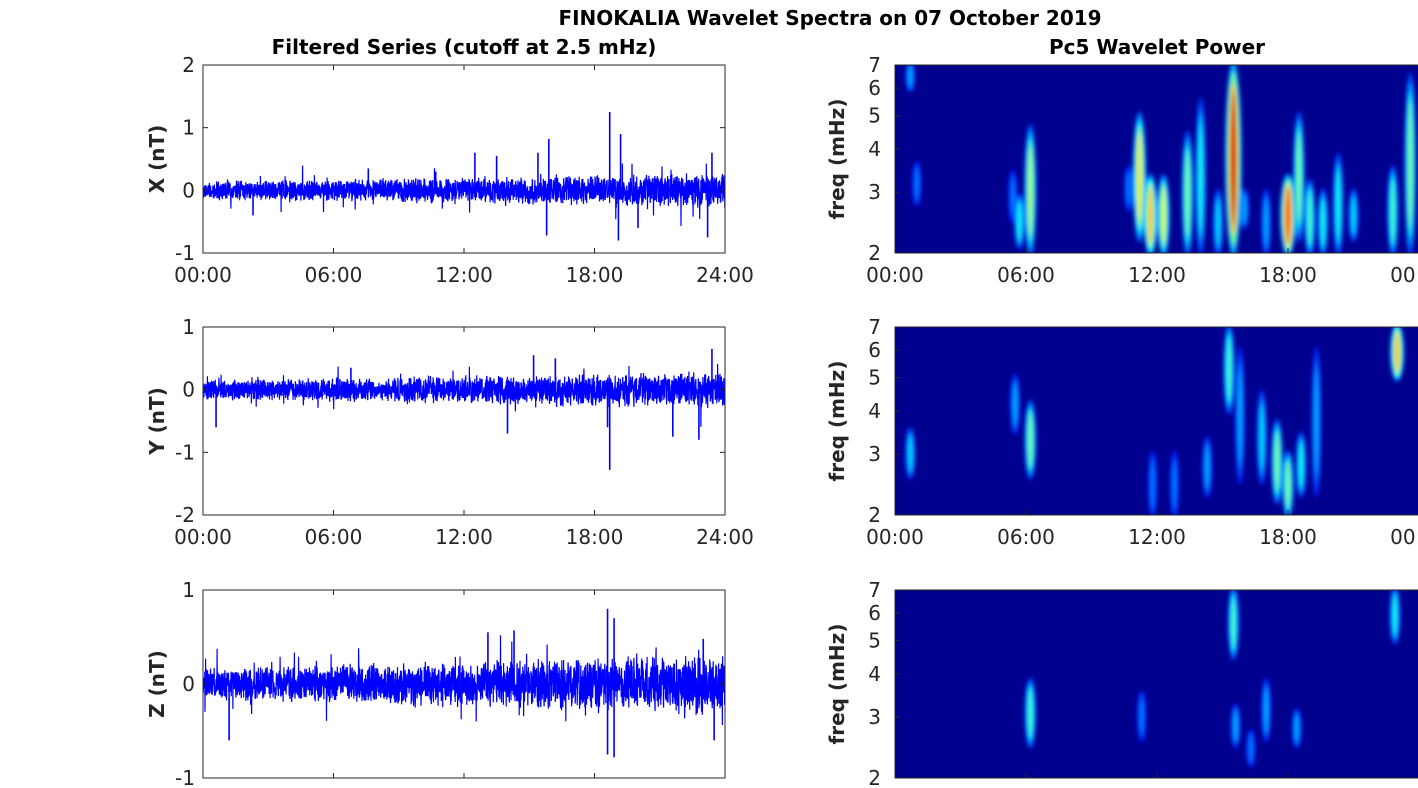 This screenshot has width=1418, height=788. I want to click on y-axis-label: Z (nT), so click(157, 684).